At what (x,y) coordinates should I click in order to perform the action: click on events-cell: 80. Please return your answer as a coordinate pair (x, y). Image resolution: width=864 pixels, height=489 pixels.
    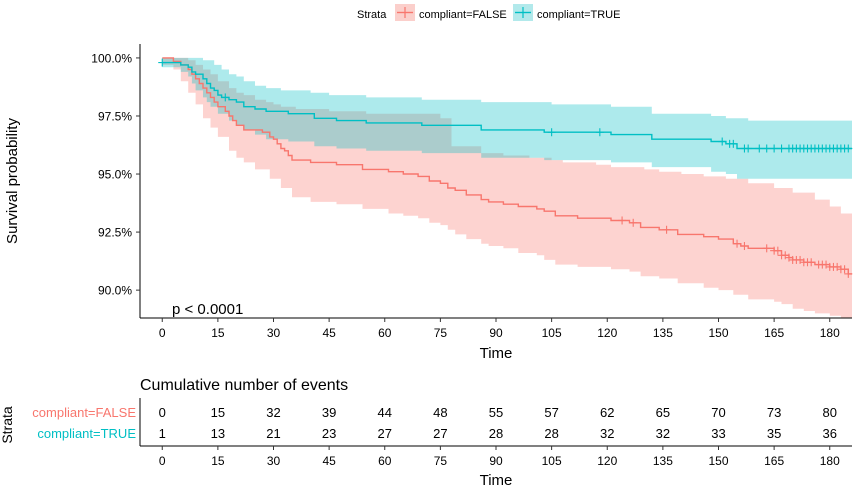
    Looking at the image, I should click on (830, 412).